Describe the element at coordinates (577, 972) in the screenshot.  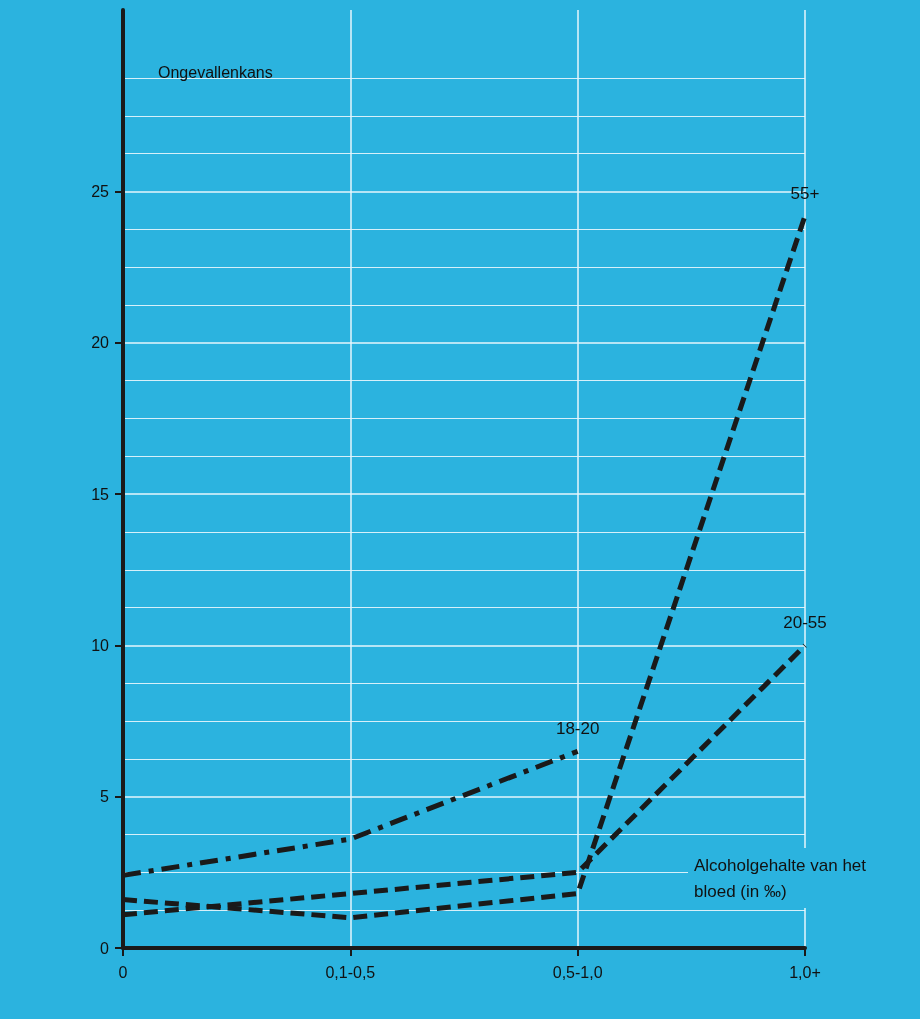
I see `x-tick-label: 0,5-1,0` at that location.